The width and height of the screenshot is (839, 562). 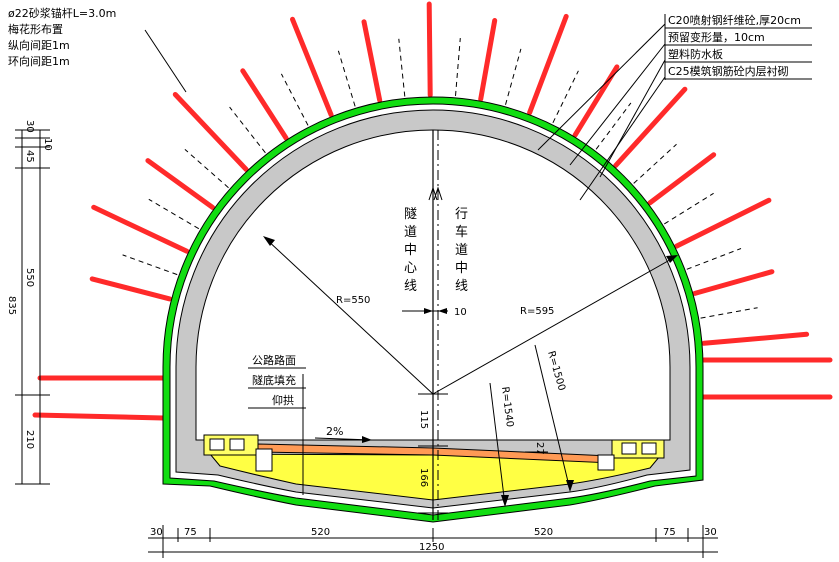 What do you see at coordinates (367, 439) in the screenshot?
I see `slope-arrowhead` at bounding box center [367, 439].